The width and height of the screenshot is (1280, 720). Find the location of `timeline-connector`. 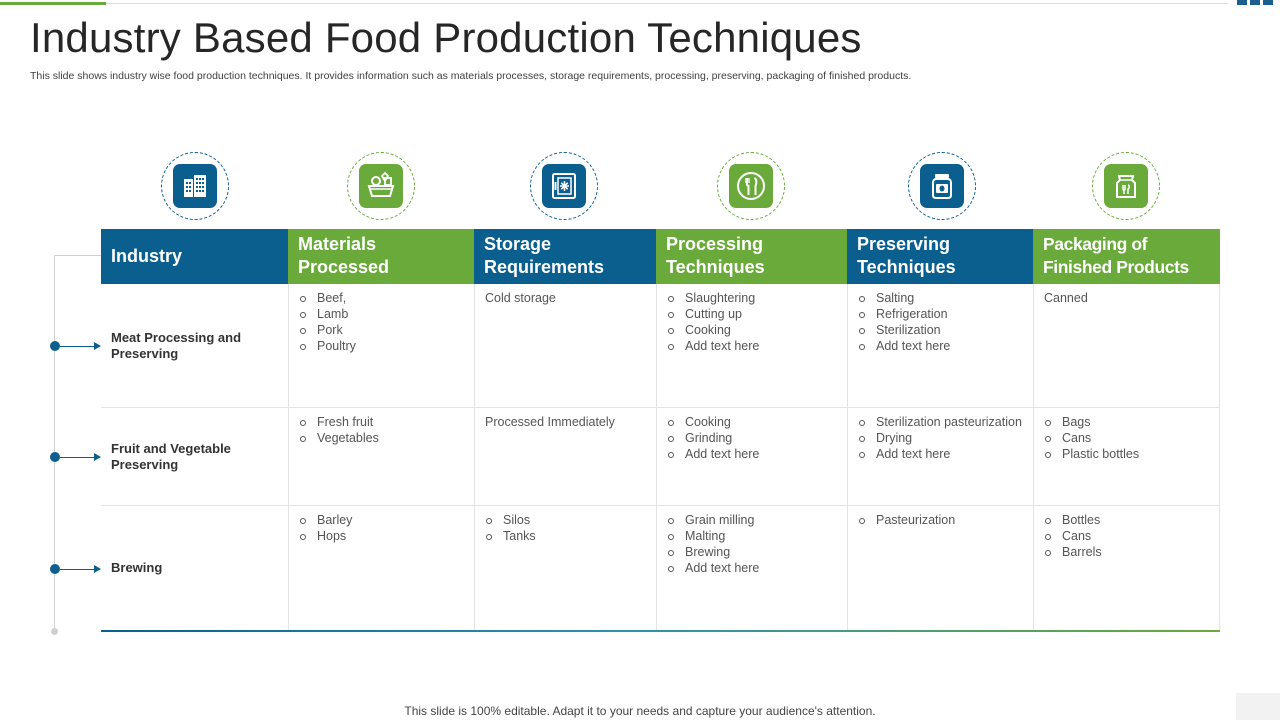

timeline-connector is located at coordinates (78, 255).